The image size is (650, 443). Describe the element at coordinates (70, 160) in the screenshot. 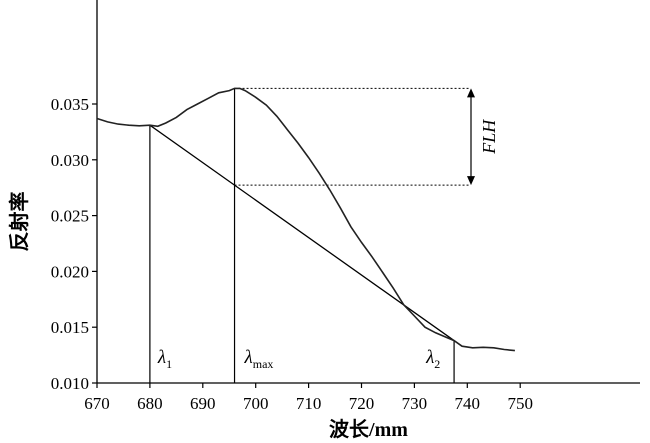

I see `y-tick-label: 0.030` at that location.